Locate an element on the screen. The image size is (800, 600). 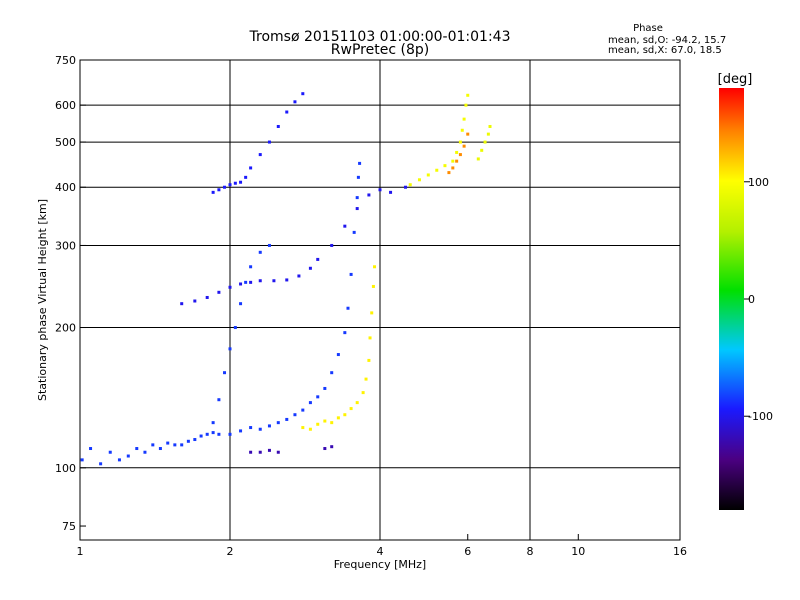
x-tick-label-1: 2 is located at coordinates (230, 551).